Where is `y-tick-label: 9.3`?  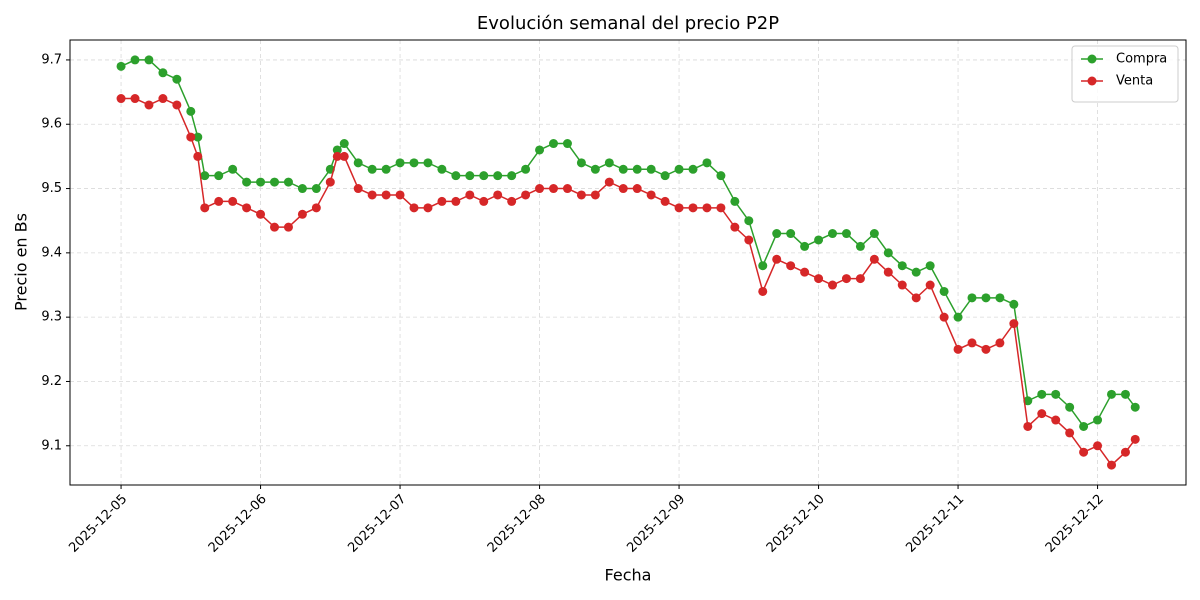
y-tick-label: 9.3 is located at coordinates (51, 317).